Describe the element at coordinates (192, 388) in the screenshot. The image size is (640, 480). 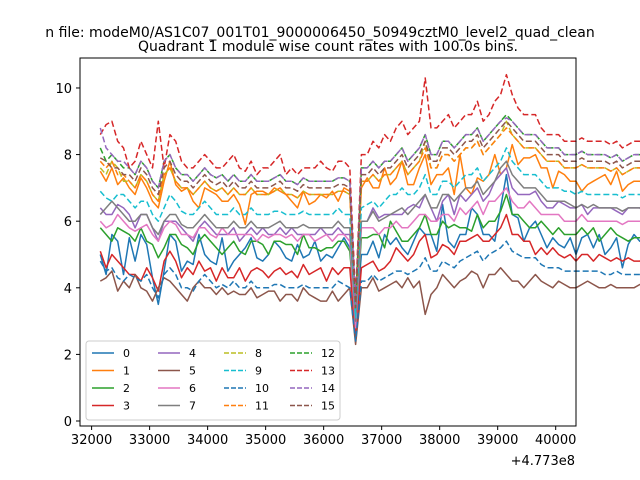
I see `legend-label-6: 6` at that location.